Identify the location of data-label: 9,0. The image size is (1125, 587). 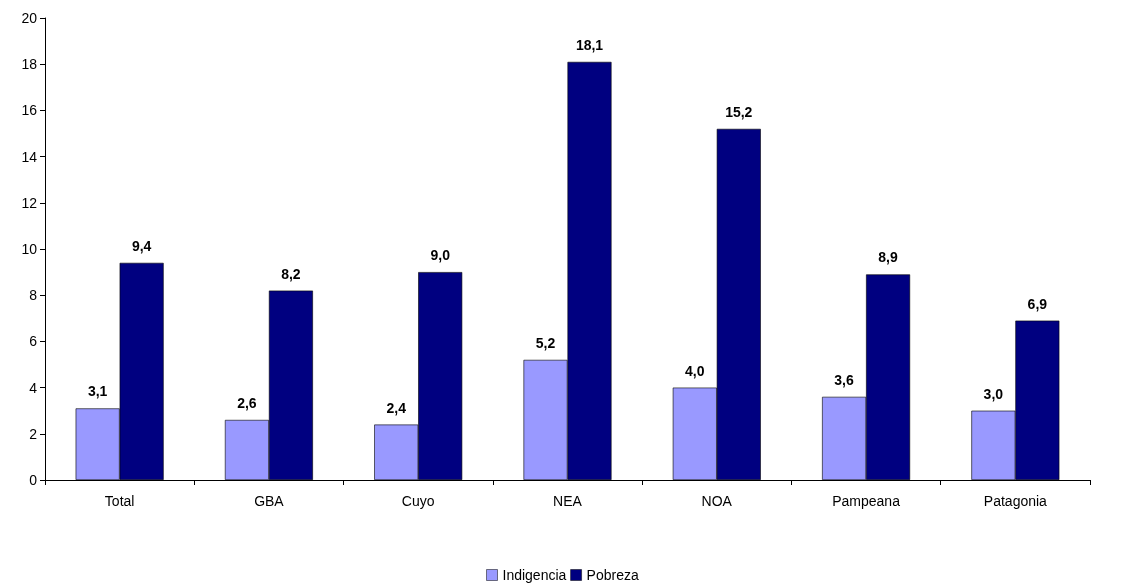
(440, 255).